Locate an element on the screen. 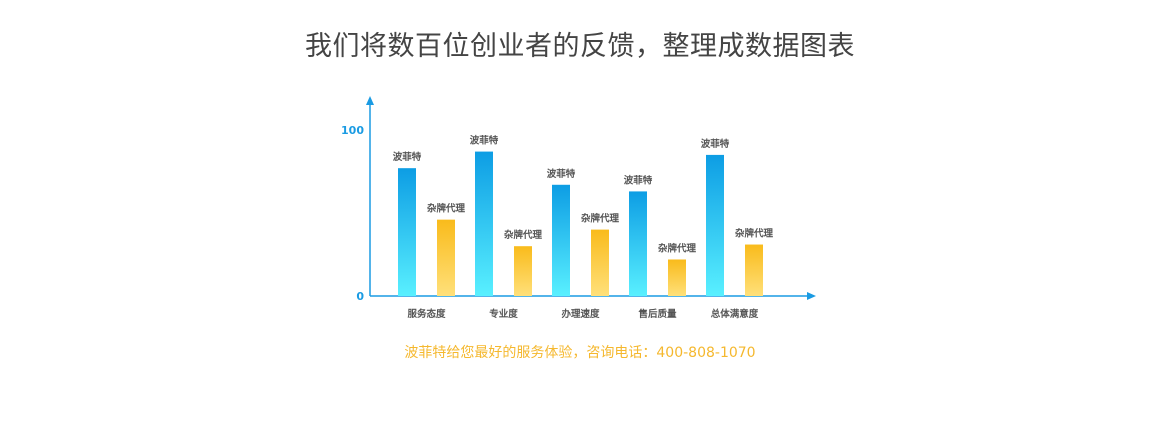 The image size is (1160, 430). x-category-label: 服务态度 is located at coordinates (426, 314).